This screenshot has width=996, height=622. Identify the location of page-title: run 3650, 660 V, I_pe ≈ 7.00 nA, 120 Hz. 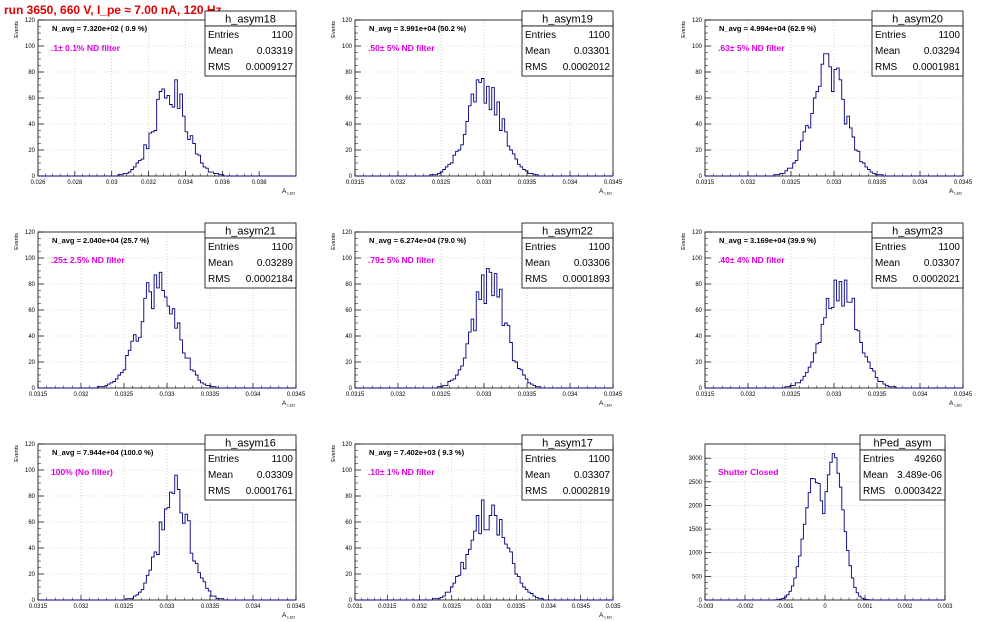
(113, 10).